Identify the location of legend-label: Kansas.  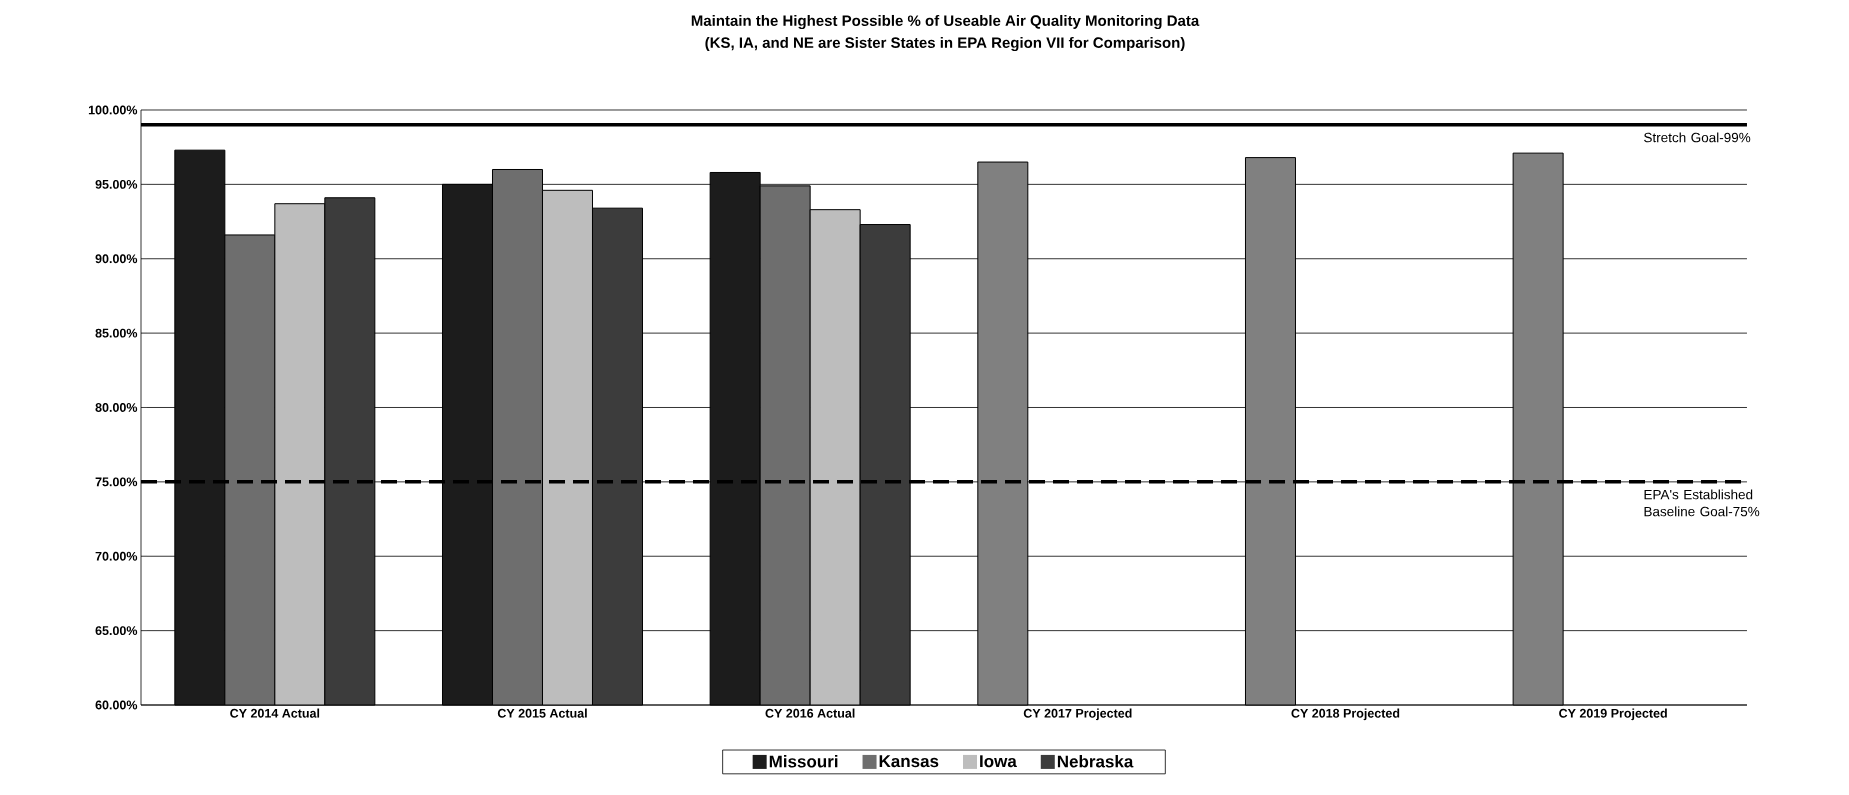
(909, 761).